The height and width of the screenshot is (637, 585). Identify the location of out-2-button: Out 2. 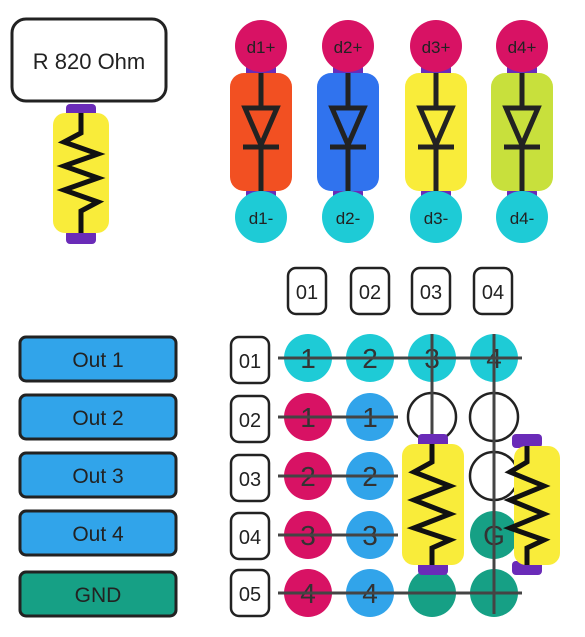
(98, 417).